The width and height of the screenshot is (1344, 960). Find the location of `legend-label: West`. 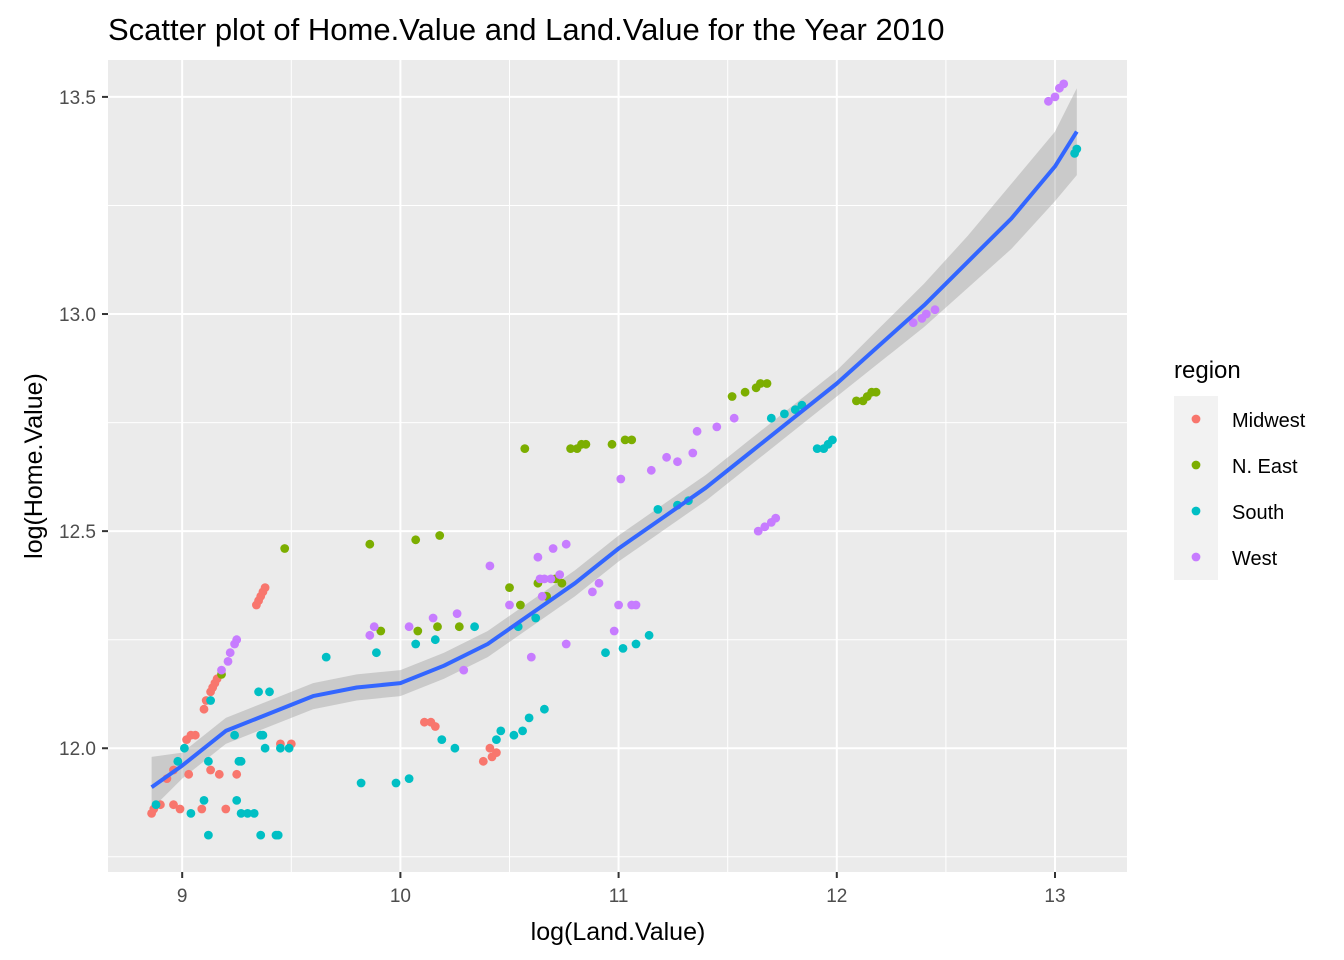

legend-label: West is located at coordinates (1255, 559).